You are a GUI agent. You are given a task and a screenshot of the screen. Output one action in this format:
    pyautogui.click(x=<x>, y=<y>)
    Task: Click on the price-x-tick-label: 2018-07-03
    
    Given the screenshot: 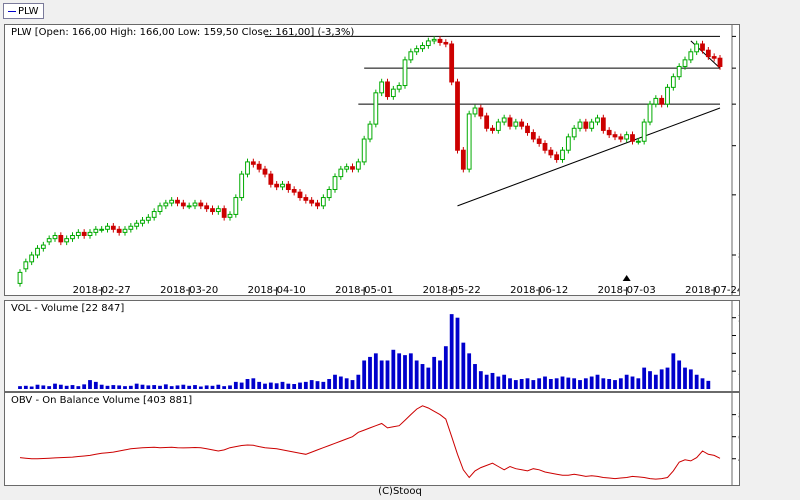 What is the action you would take?
    pyautogui.click(x=627, y=290)
    